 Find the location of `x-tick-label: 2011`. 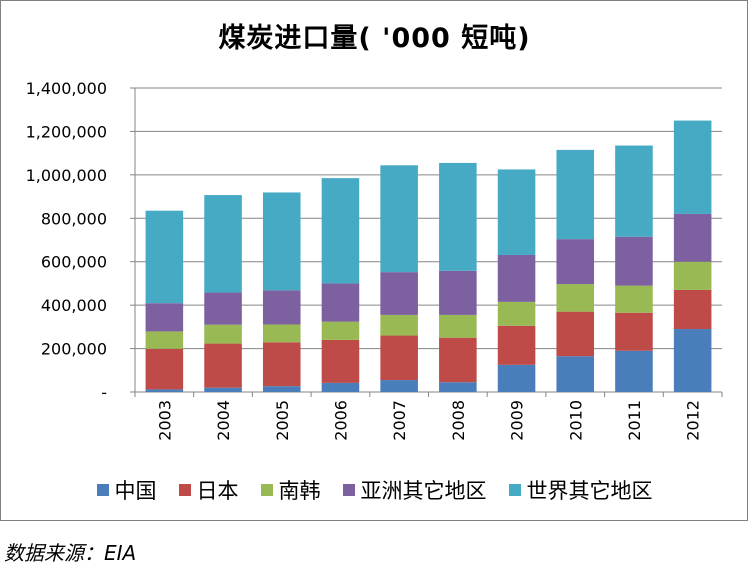

x-tick-label: 2011 is located at coordinates (634, 420).